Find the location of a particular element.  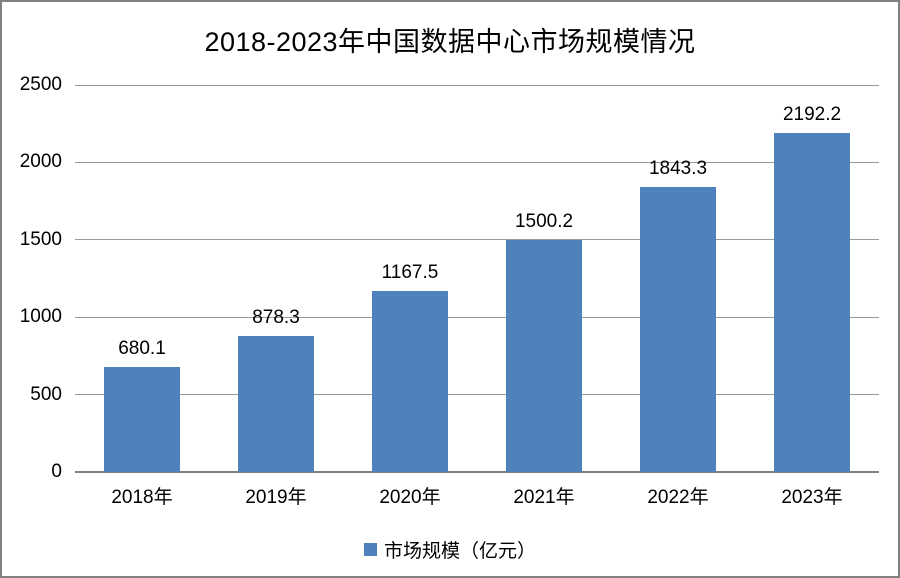

x-axis-line is located at coordinates (477, 472).